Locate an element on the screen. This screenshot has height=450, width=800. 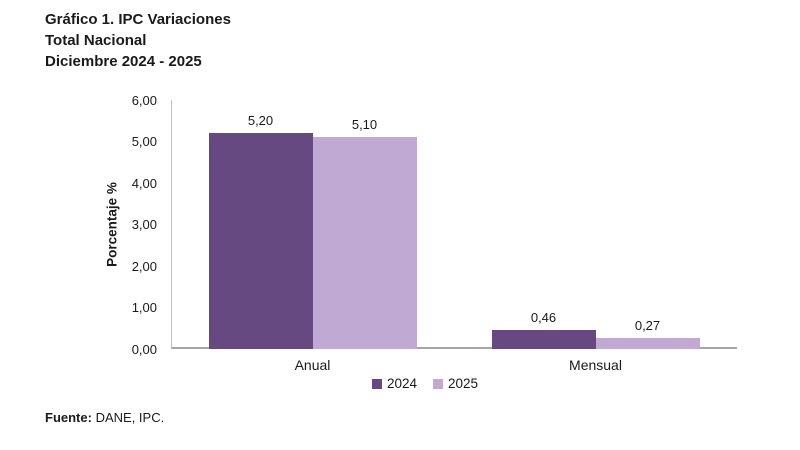
legend-label: 2025 is located at coordinates (463, 383).